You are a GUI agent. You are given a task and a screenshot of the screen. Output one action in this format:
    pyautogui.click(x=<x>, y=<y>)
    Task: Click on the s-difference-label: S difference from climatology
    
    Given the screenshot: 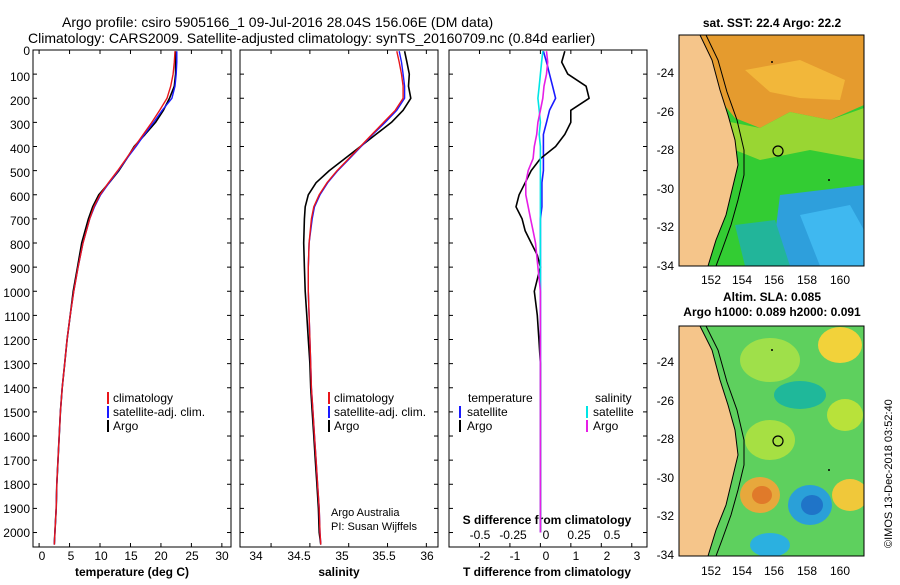 What is the action you would take?
    pyautogui.click(x=547, y=520)
    